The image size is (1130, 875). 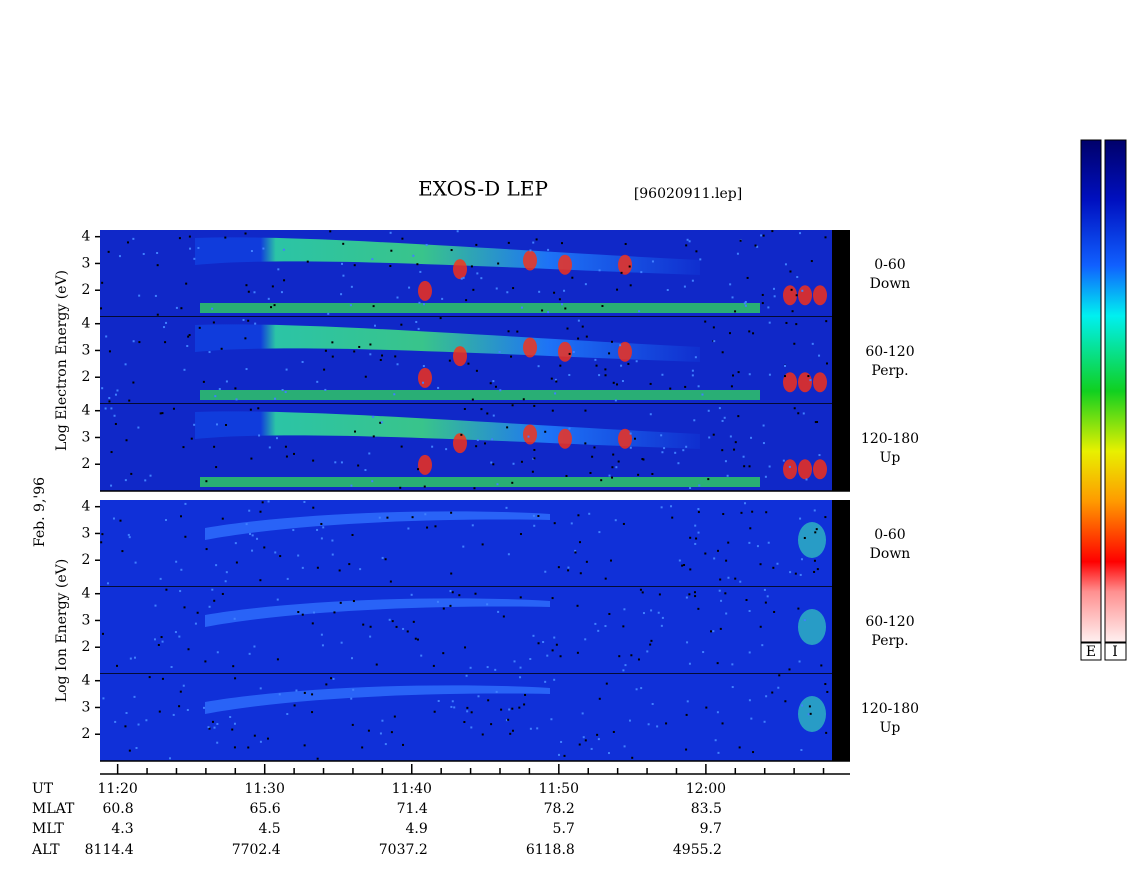 What do you see at coordinates (109, 850) in the screenshot?
I see `ephemeris-value: 8114.4` at bounding box center [109, 850].